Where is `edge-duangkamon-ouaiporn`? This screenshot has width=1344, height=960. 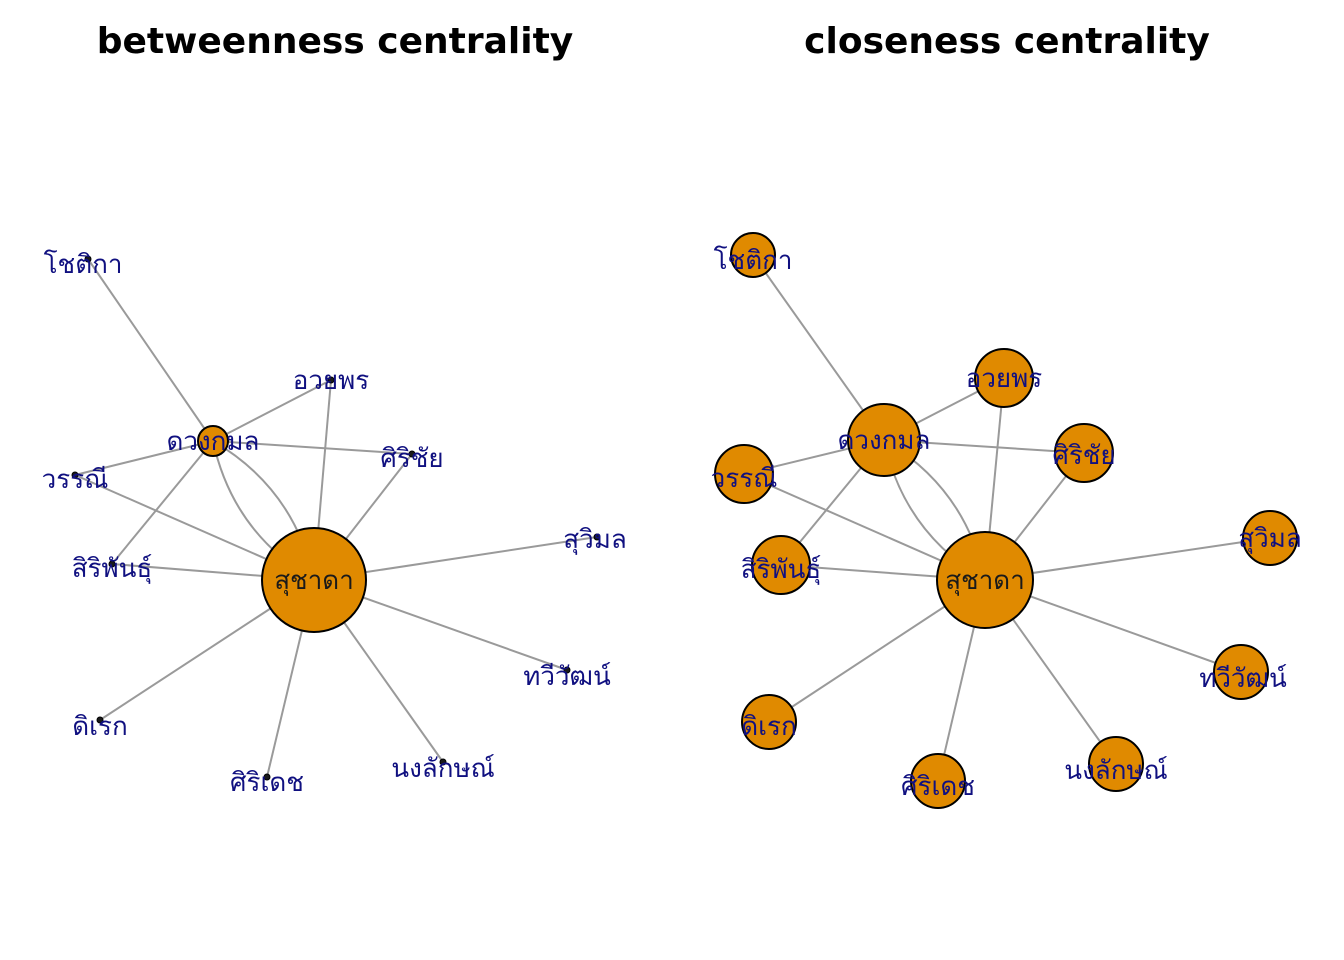 edge-duangkamon-ouaiporn is located at coordinates (272, 410).